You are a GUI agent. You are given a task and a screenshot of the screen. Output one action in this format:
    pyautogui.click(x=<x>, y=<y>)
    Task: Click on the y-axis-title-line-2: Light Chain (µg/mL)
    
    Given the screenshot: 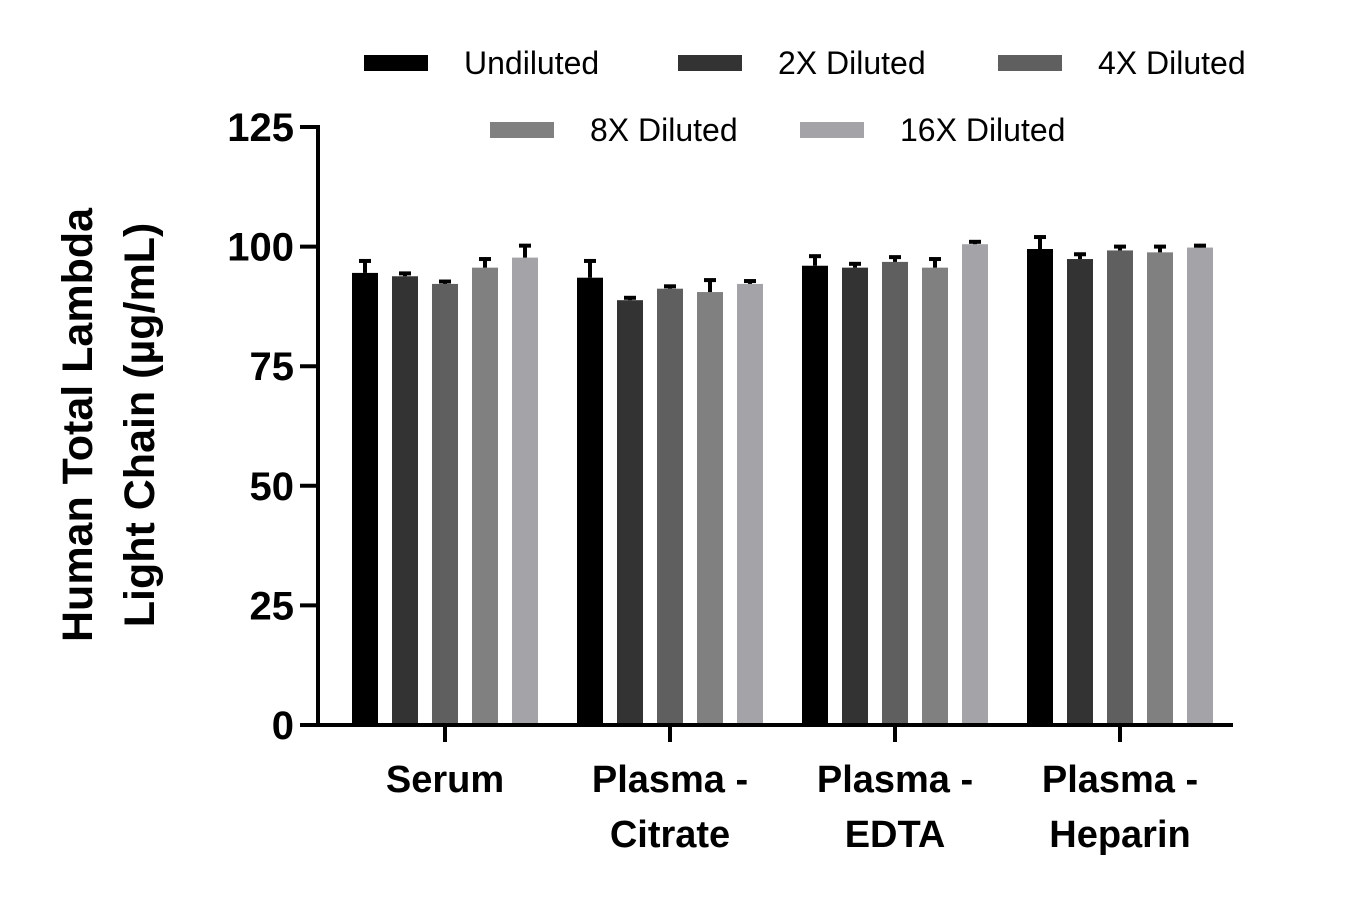 What is the action you would take?
    pyautogui.click(x=140, y=425)
    